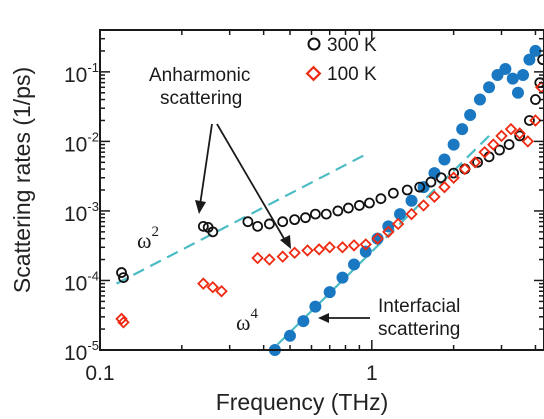  I want to click on omega2-label: ω2, so click(148, 238).